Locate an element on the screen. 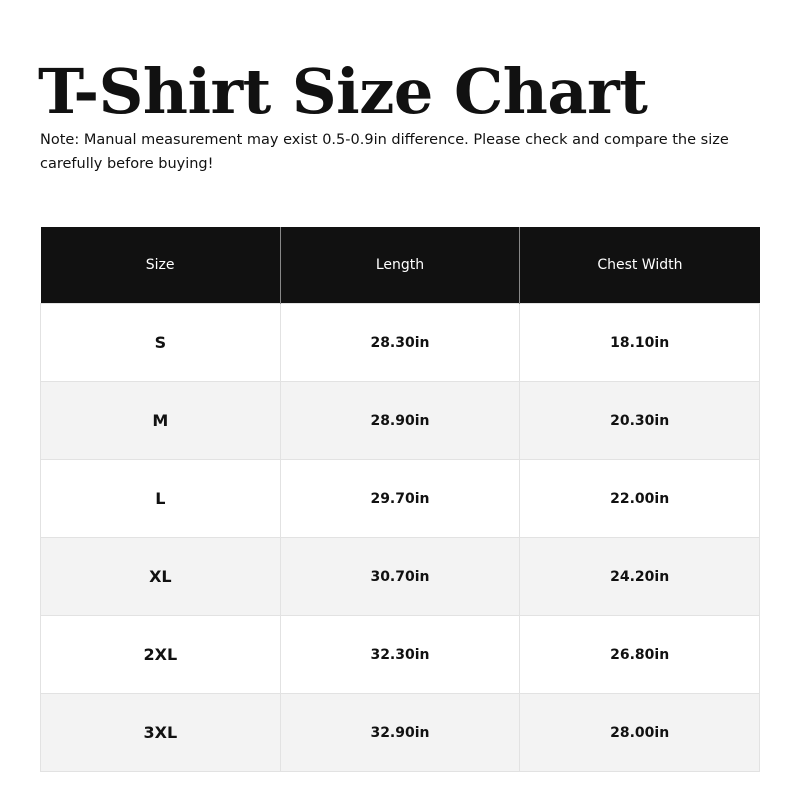  cell-length: 32.30in is located at coordinates (400, 654).